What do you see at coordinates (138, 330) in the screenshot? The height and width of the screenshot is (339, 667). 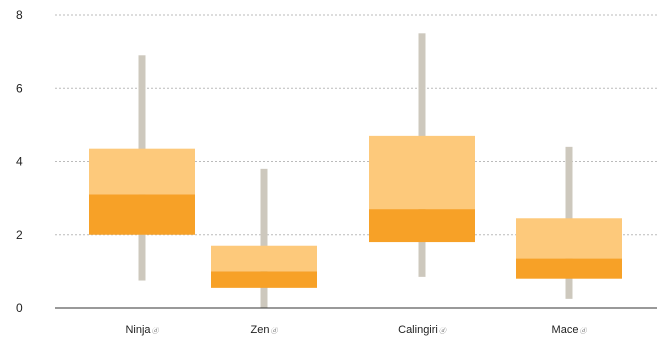 I see `category-name: Ninja` at bounding box center [138, 330].